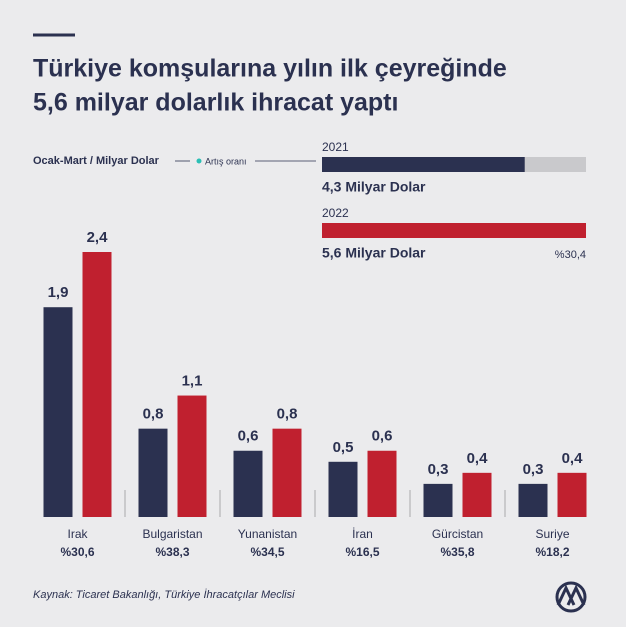  I want to click on growth-label: %30,6, so click(77, 552).